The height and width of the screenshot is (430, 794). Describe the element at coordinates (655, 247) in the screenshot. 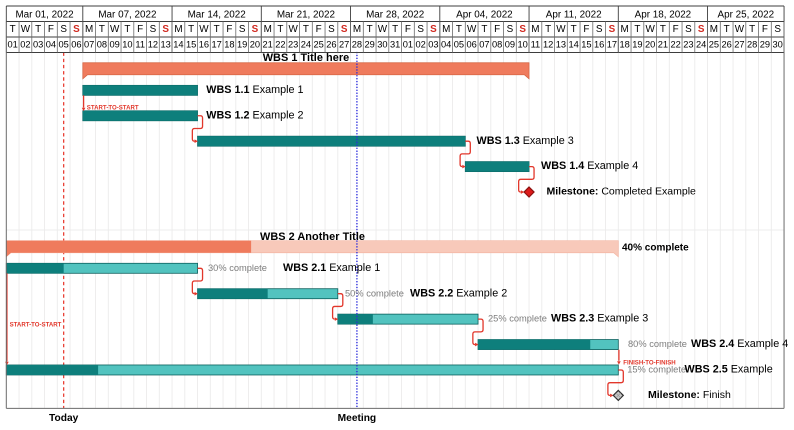

I see `svg-text: 40% complete` at that location.